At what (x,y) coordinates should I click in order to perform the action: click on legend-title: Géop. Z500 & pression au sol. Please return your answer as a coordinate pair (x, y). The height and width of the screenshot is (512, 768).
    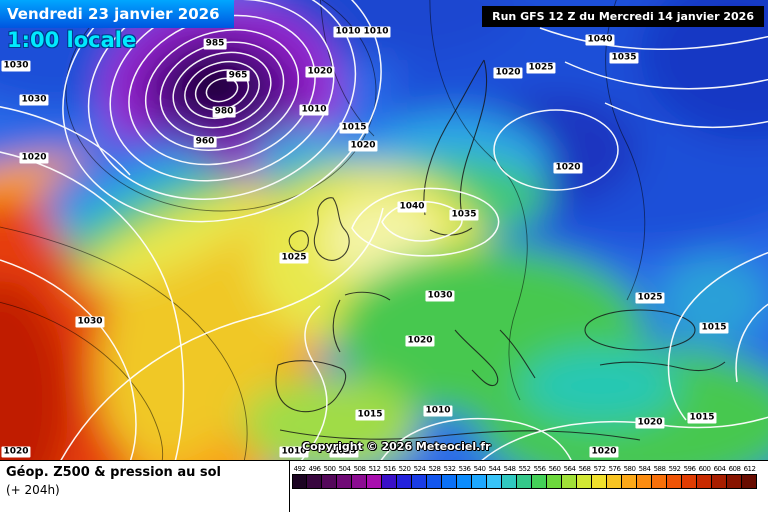
    Looking at the image, I should click on (113, 472).